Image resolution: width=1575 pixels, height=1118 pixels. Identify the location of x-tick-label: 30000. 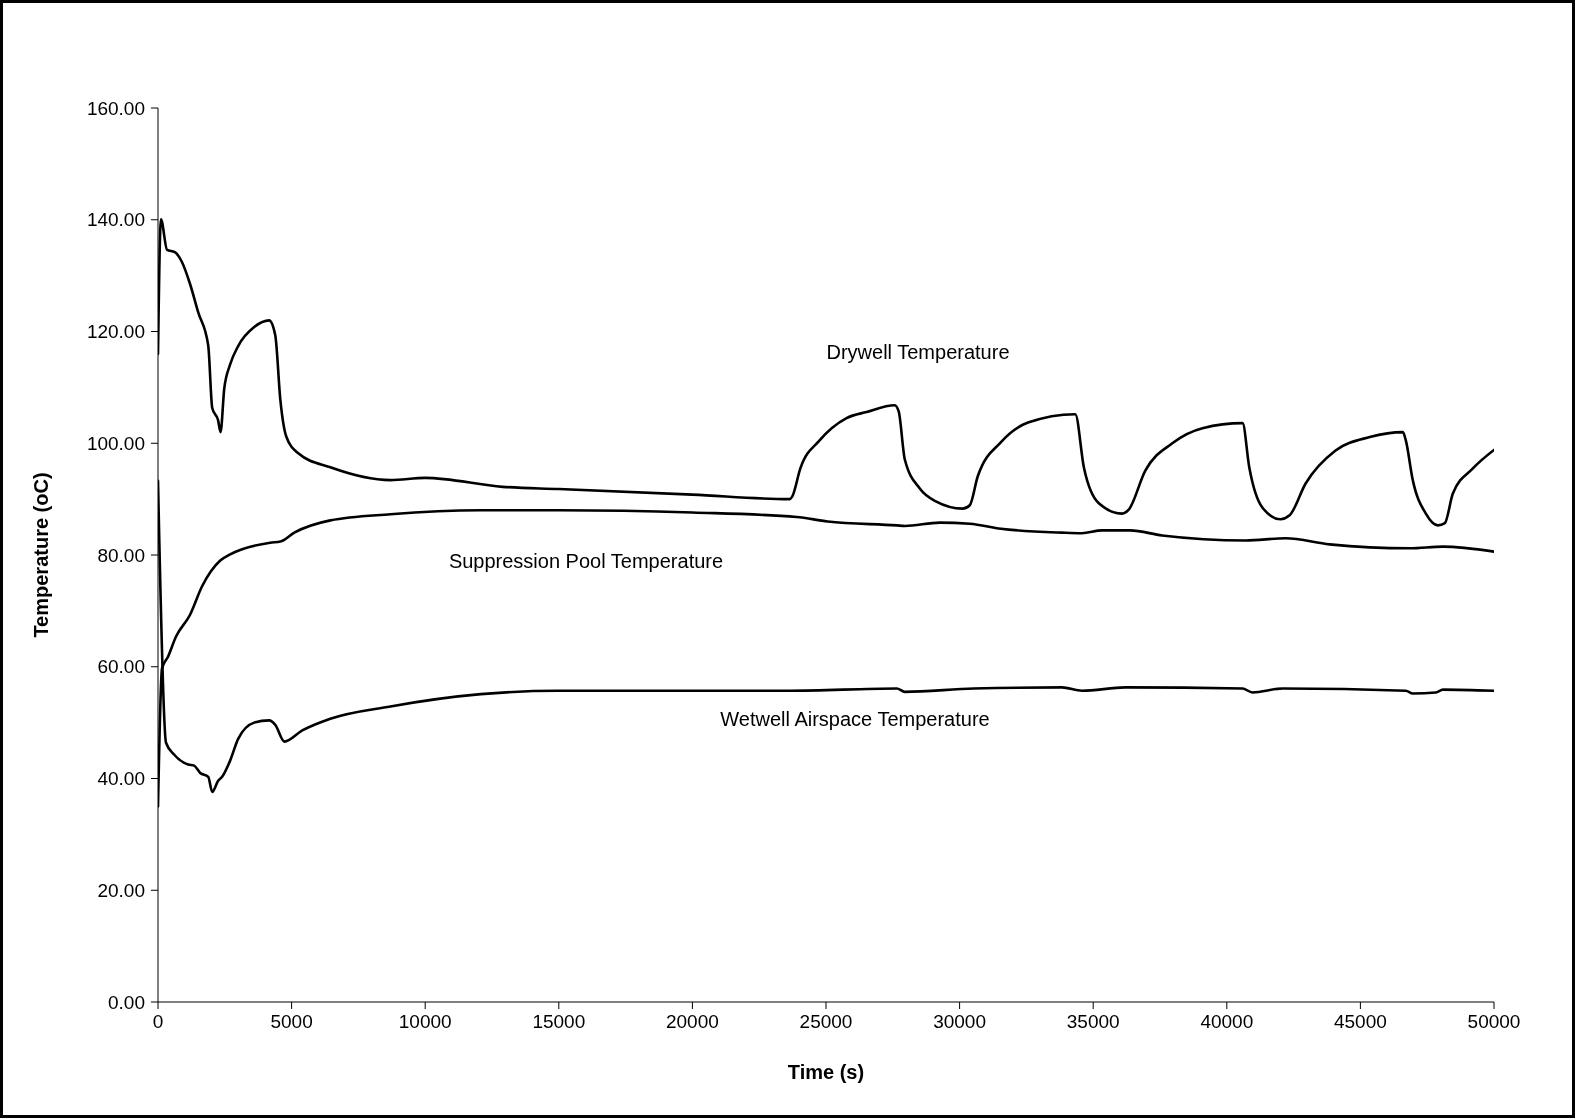
(960, 1022).